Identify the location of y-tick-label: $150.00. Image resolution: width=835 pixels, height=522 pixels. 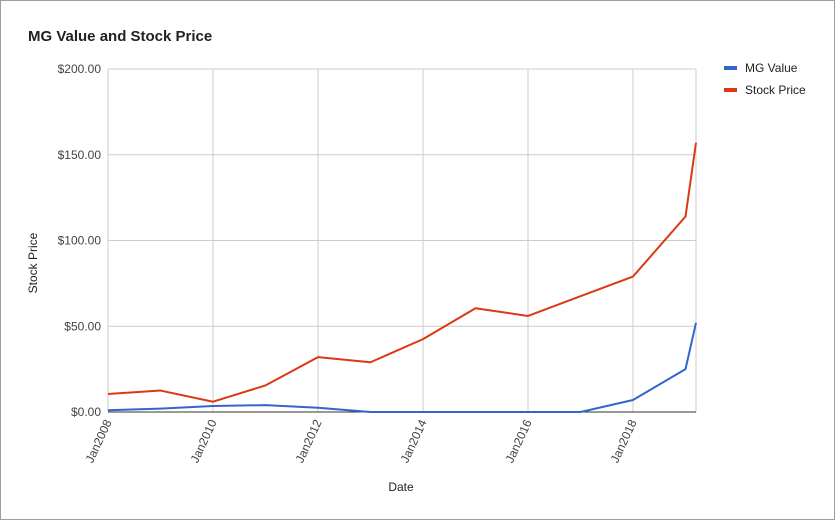
(80, 155).